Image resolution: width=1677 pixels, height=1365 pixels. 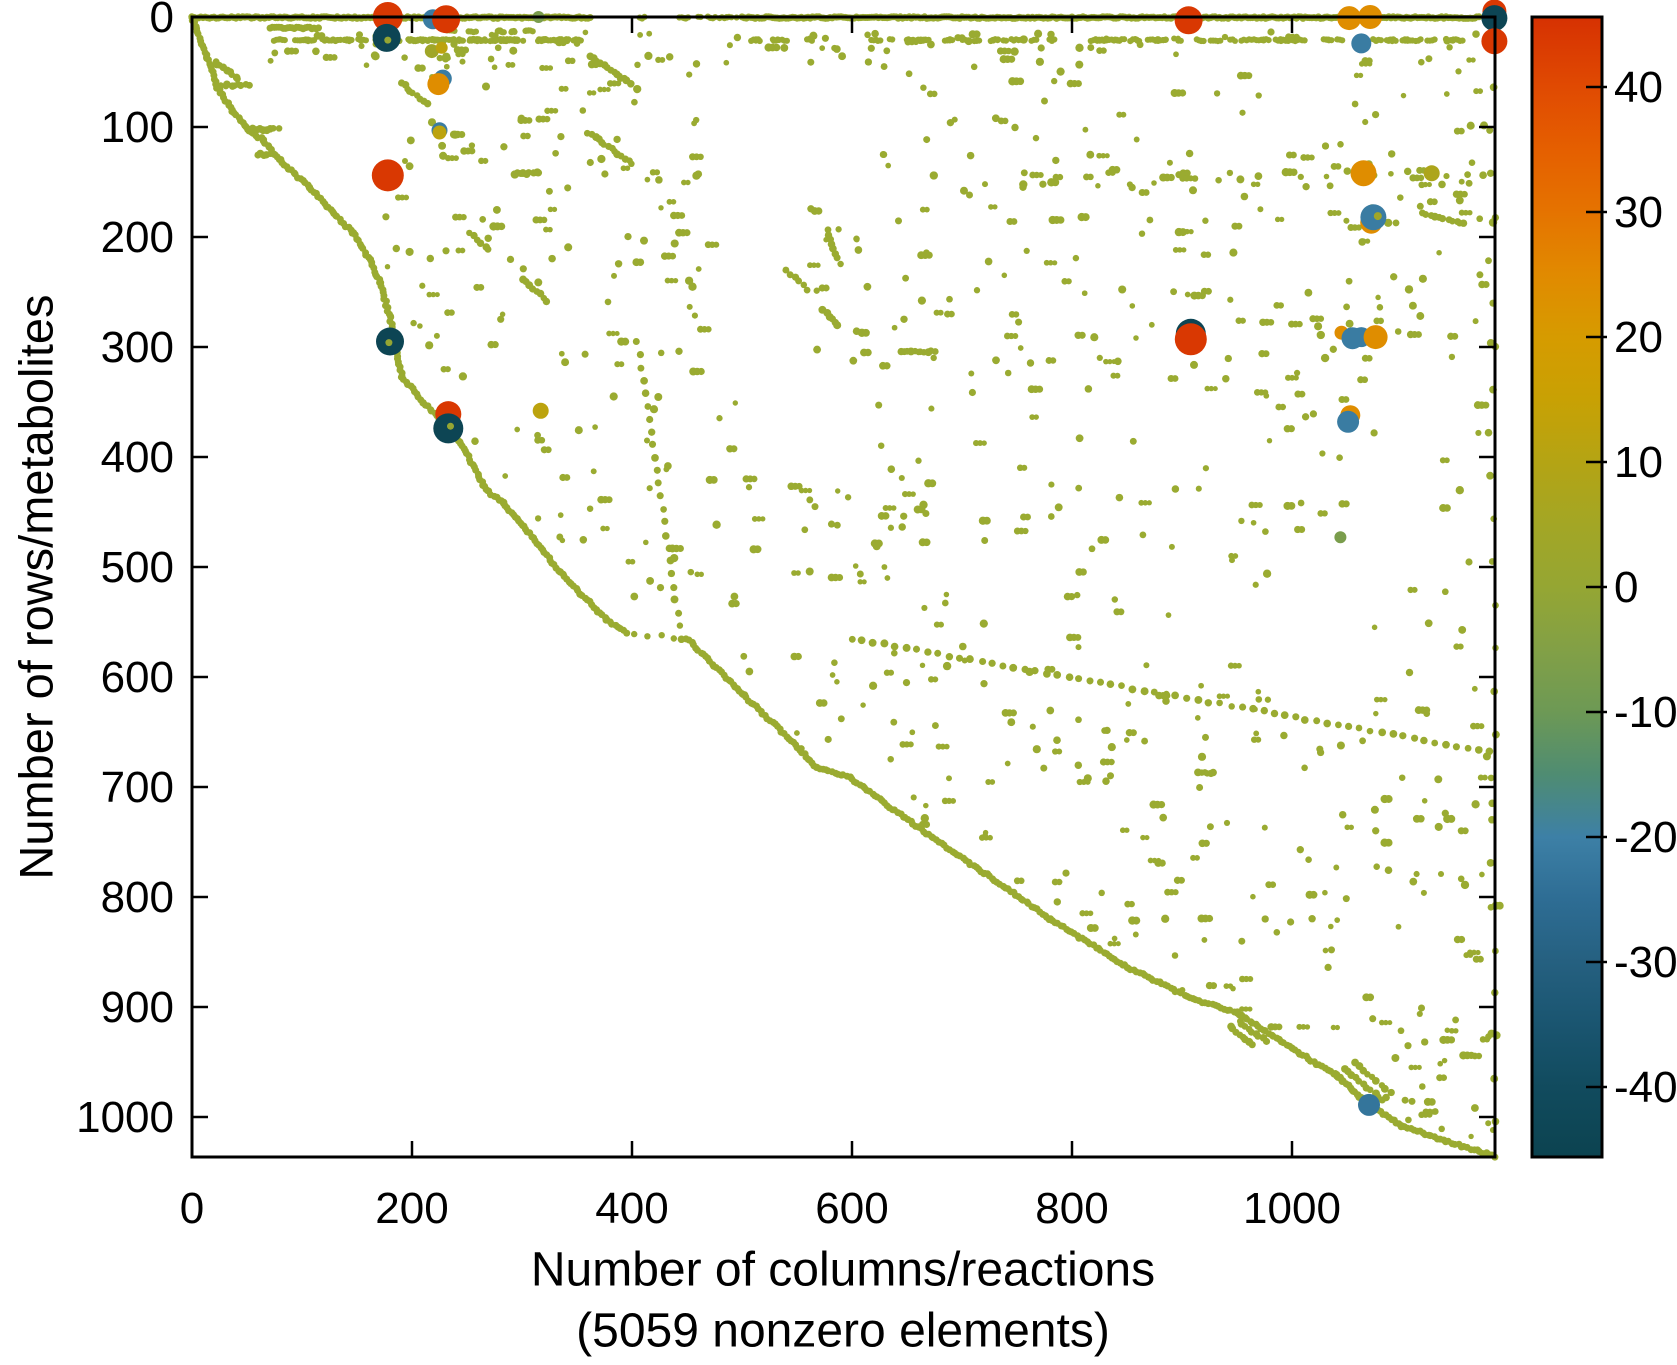 What do you see at coordinates (137, 787) in the screenshot?
I see `y-tick-label: 700` at bounding box center [137, 787].